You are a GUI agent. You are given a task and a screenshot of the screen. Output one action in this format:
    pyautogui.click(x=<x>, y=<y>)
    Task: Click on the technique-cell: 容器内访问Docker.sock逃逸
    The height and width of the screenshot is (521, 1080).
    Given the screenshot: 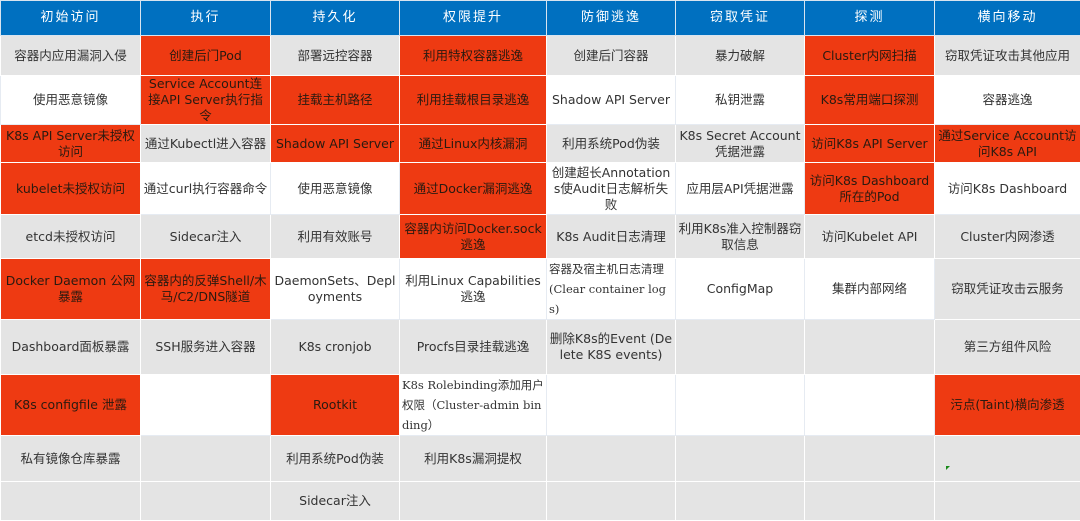 What is the action you would take?
    pyautogui.click(x=473, y=237)
    